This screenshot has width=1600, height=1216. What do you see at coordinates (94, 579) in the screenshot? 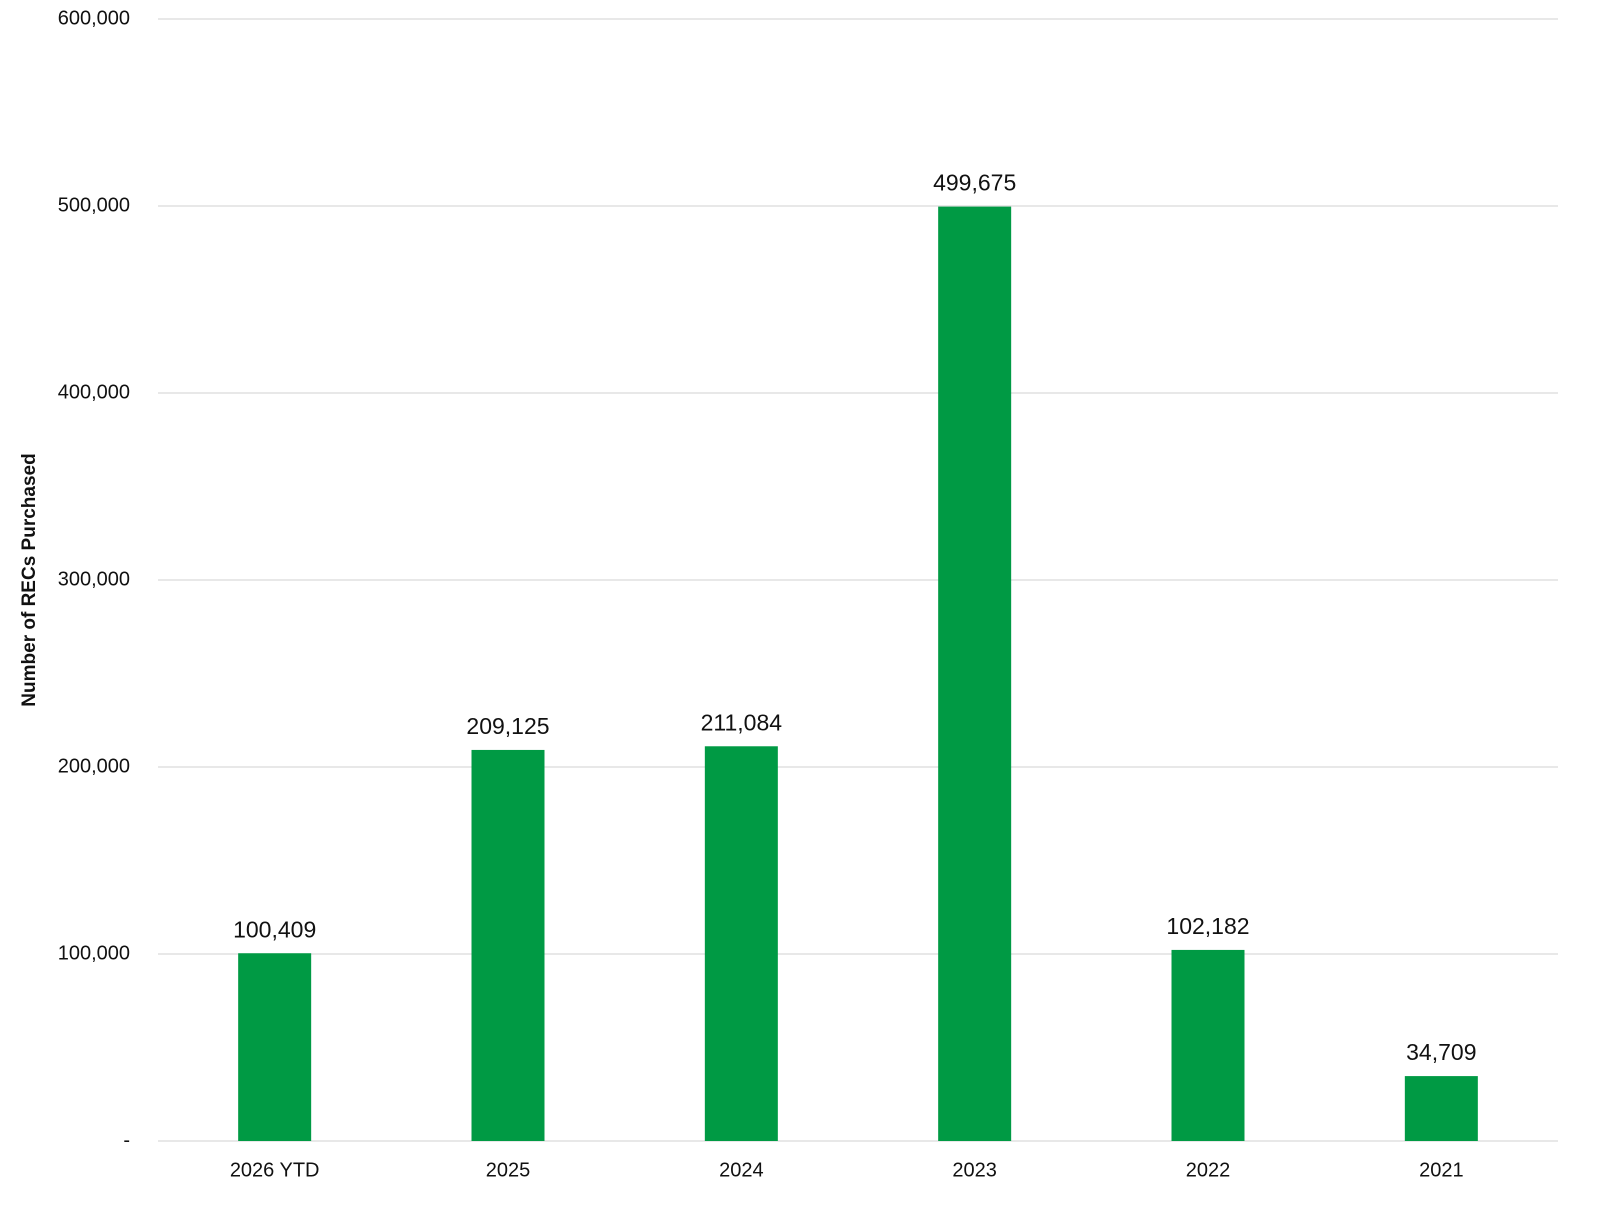
I see `y-tick-label: 300,000` at bounding box center [94, 579].